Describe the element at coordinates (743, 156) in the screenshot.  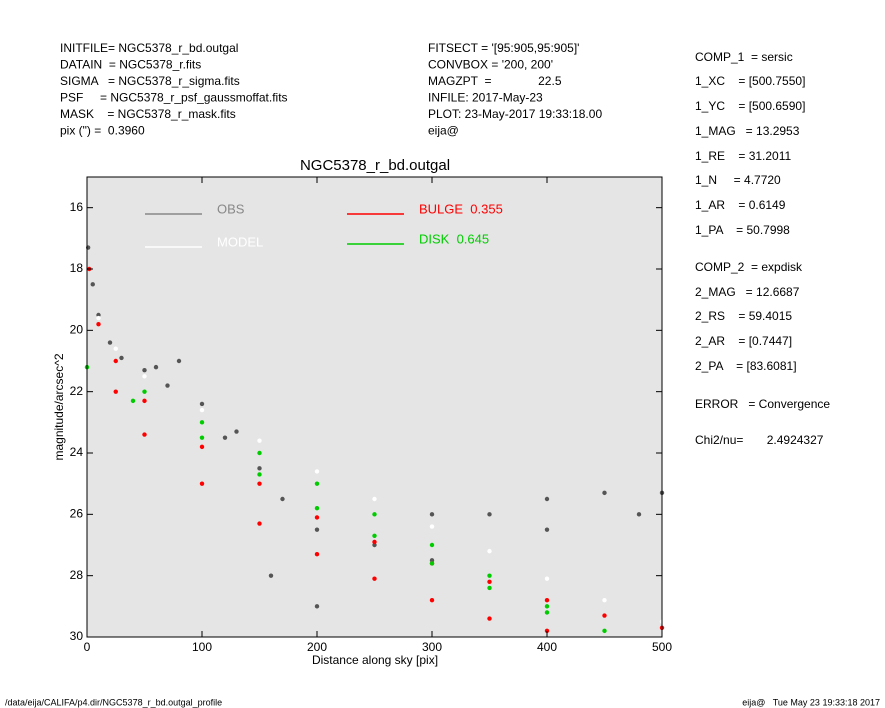
I see `param-line: 1_RE = 31.2011` at that location.